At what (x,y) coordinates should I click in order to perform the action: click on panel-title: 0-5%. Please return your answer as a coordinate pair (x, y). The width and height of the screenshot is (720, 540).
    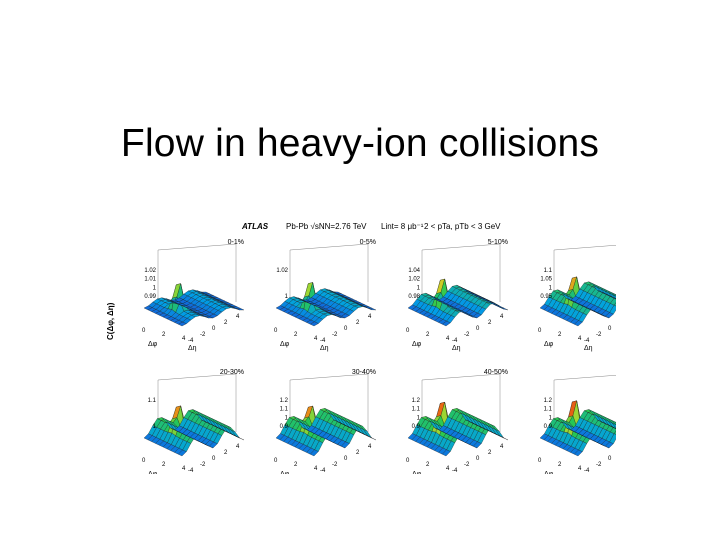
    Looking at the image, I should click on (368, 242).